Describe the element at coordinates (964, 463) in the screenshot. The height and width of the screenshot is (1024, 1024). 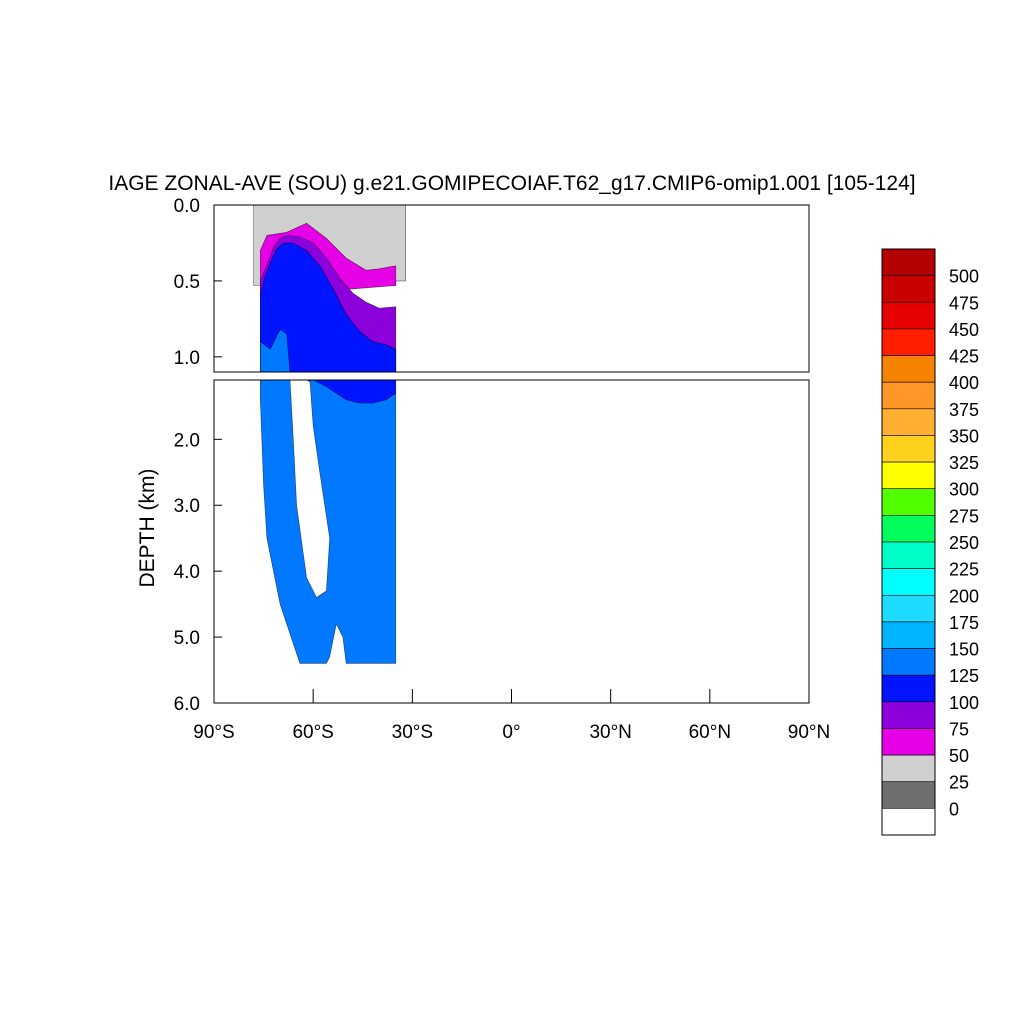
I see `colorbar-label: 325` at that location.